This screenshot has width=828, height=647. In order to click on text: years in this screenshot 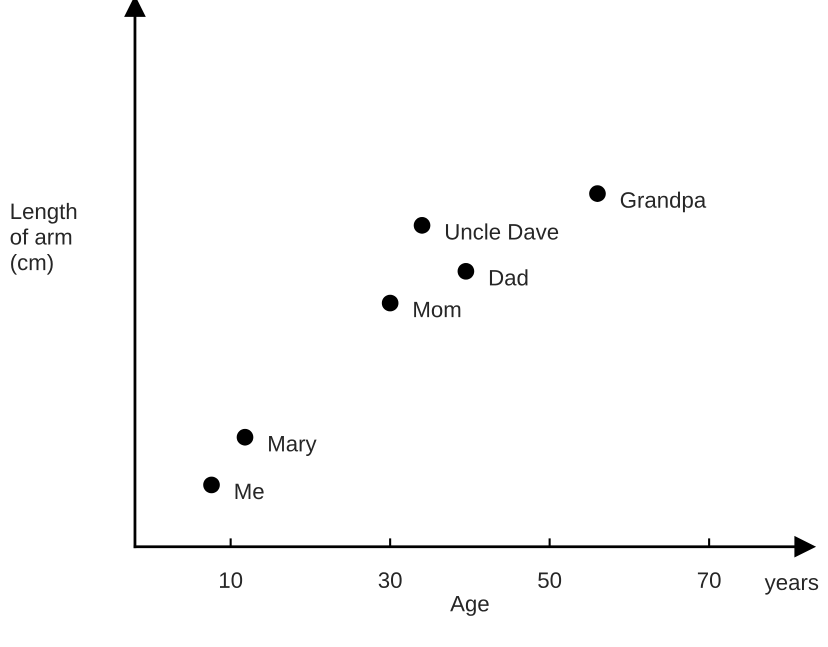, I will do `click(791, 586)`.